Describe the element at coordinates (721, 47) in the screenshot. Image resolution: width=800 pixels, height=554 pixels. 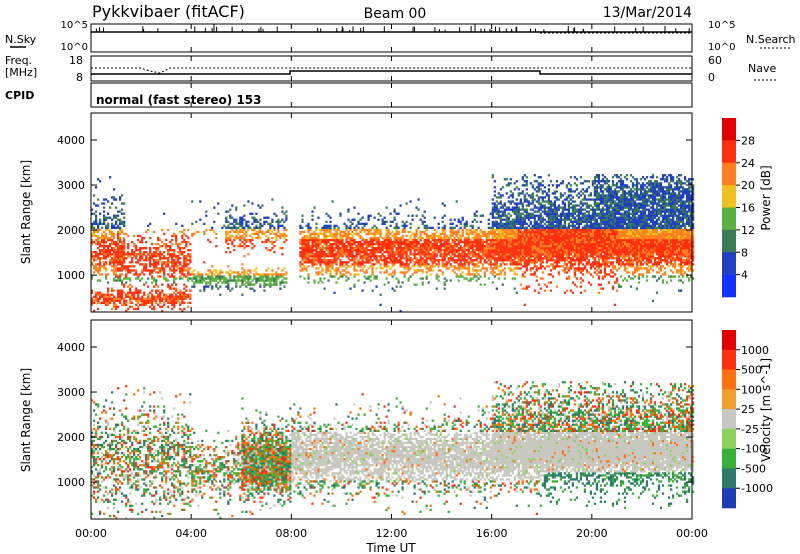
I see `nsearch-tick-bottom: 10^0` at that location.